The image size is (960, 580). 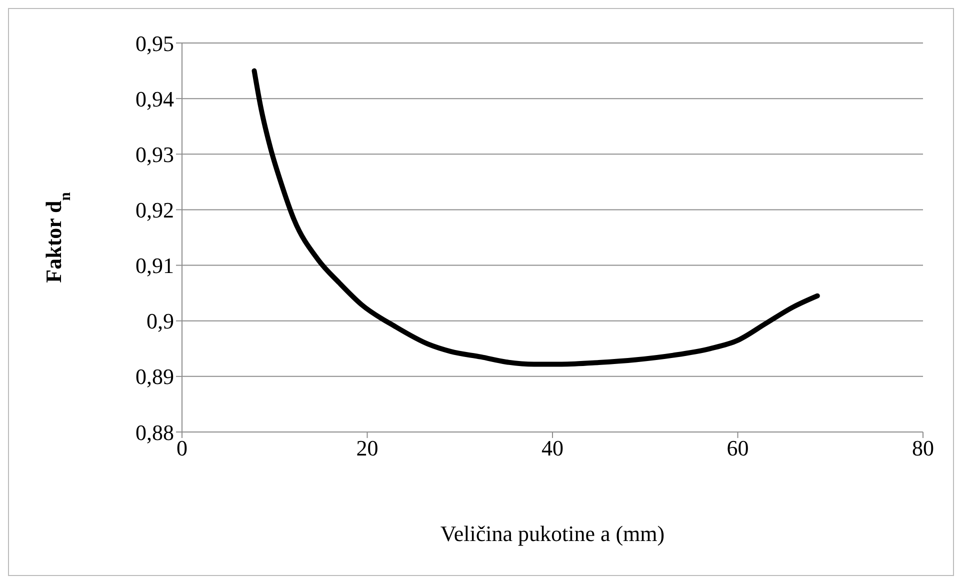 I want to click on x-tick-label: 80, so click(x=923, y=448).